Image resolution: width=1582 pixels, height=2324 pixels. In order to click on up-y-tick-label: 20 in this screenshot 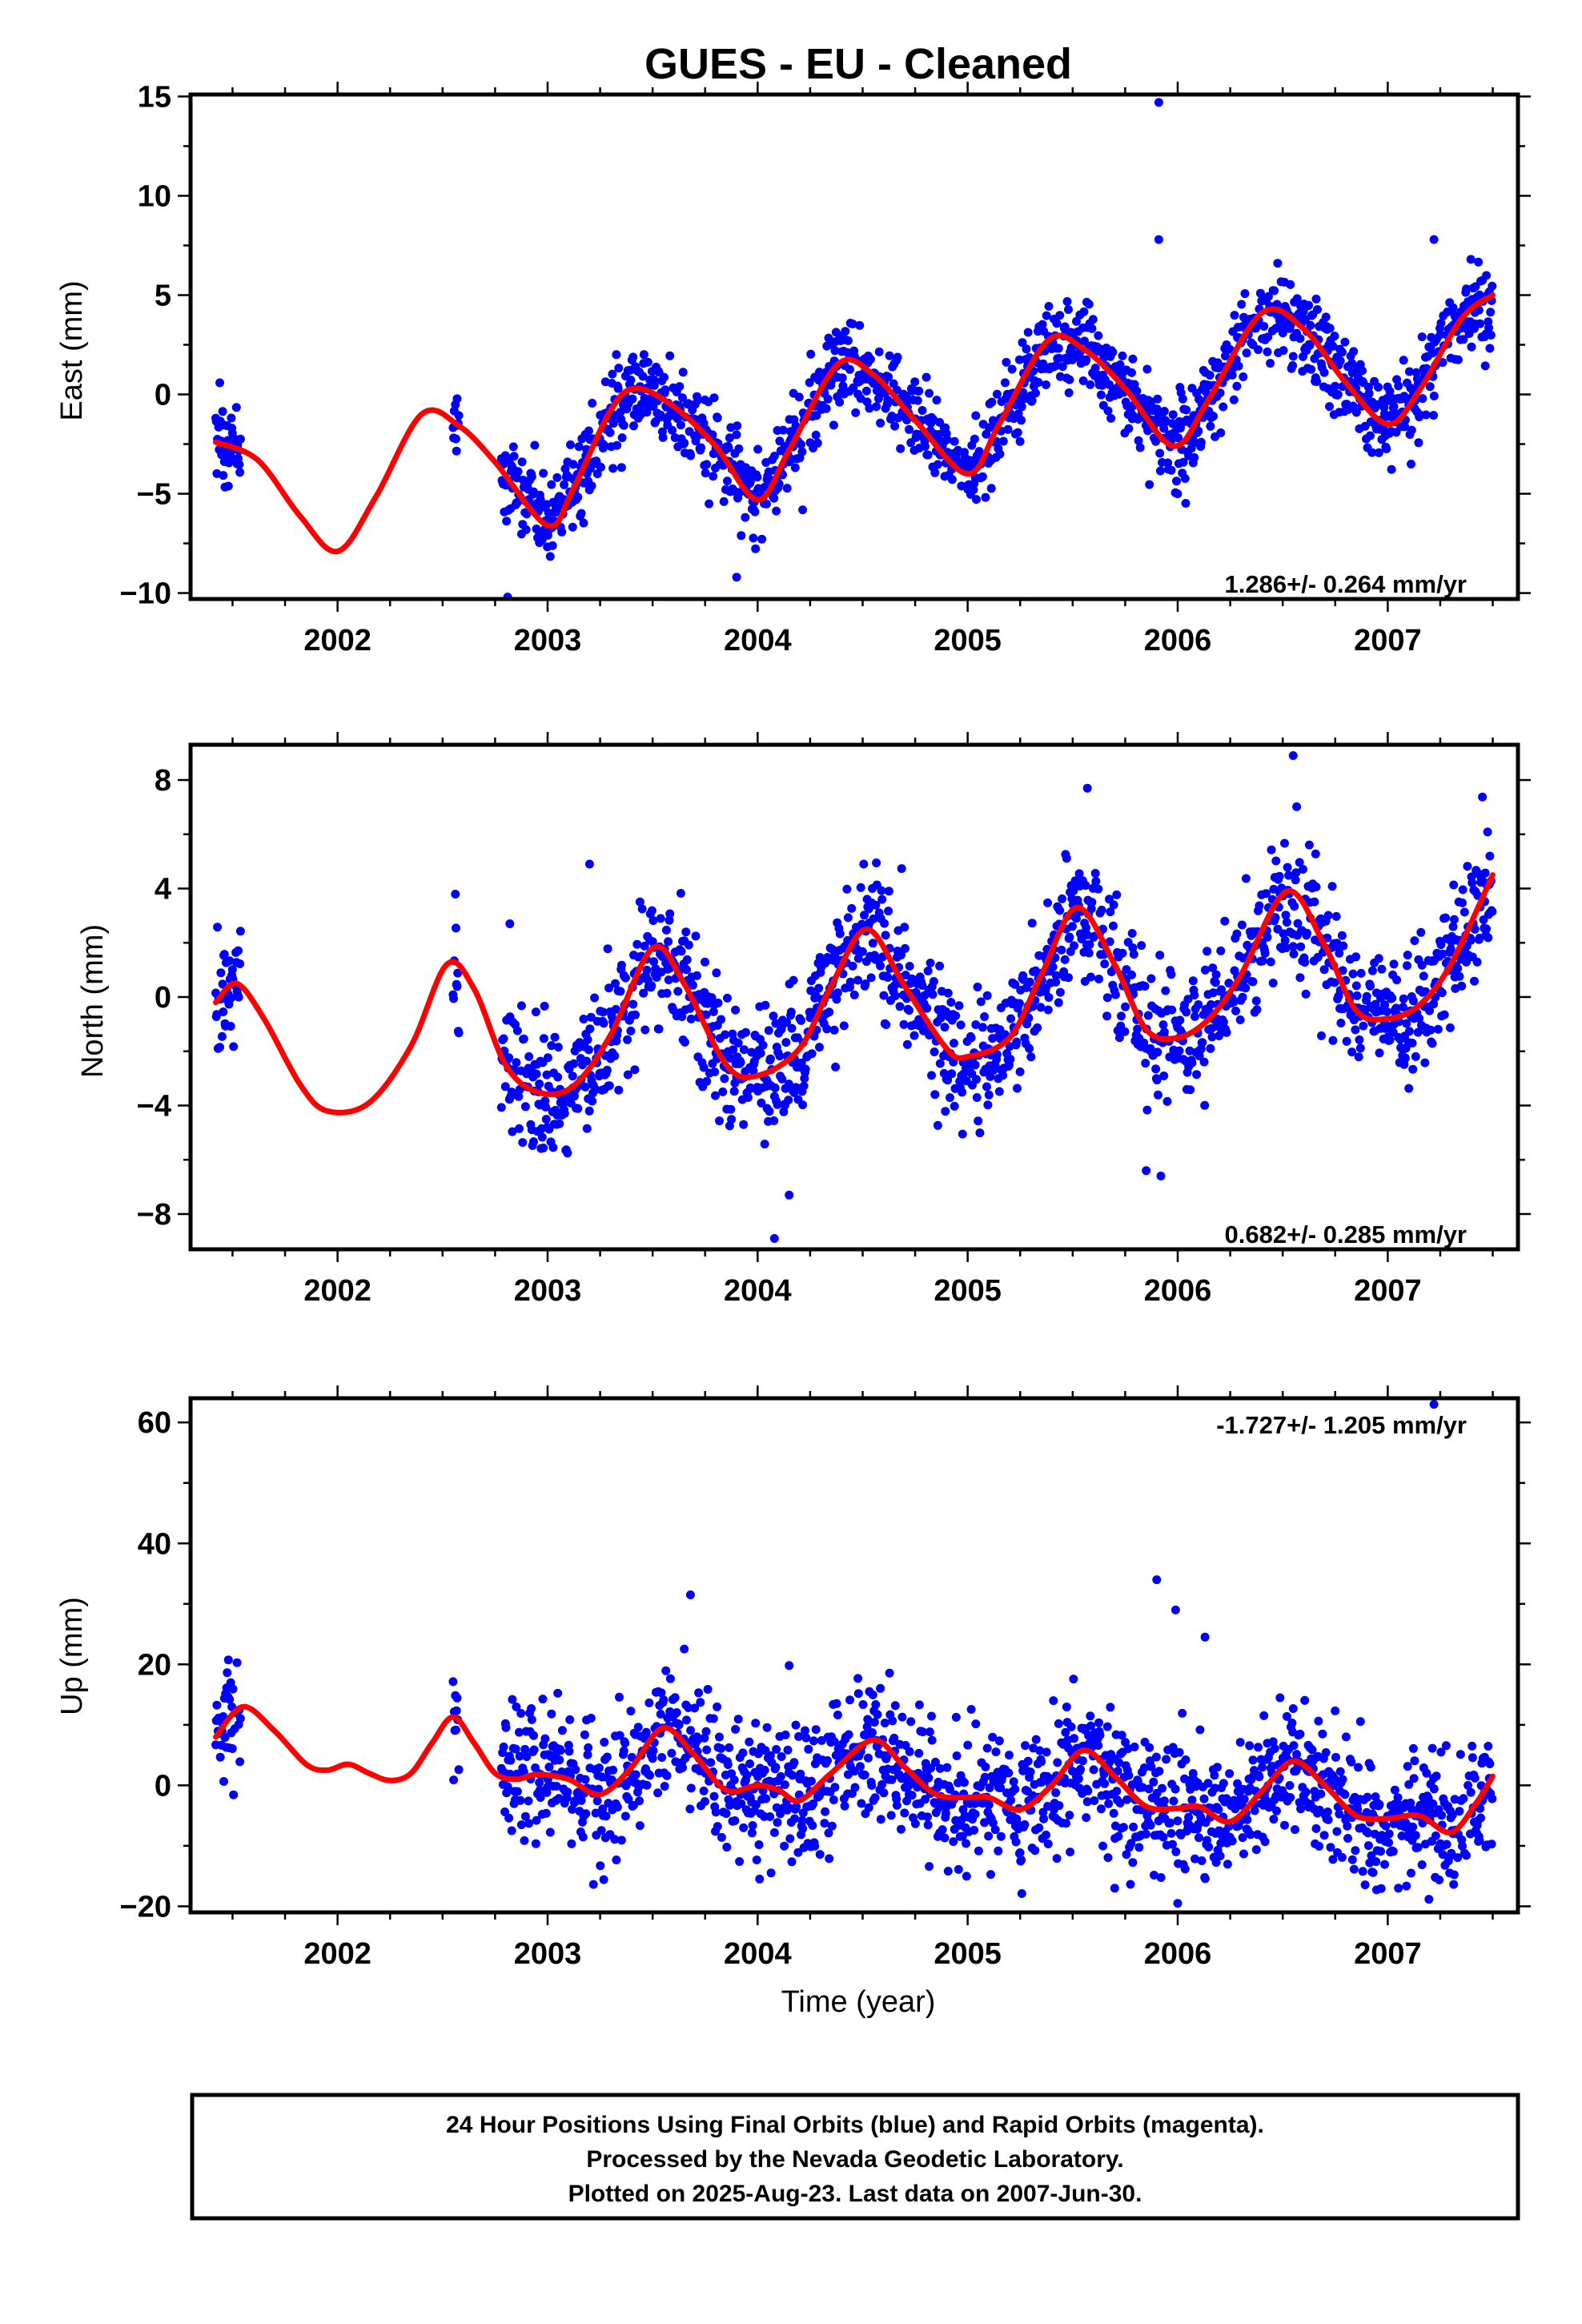, I will do `click(154, 1665)`.